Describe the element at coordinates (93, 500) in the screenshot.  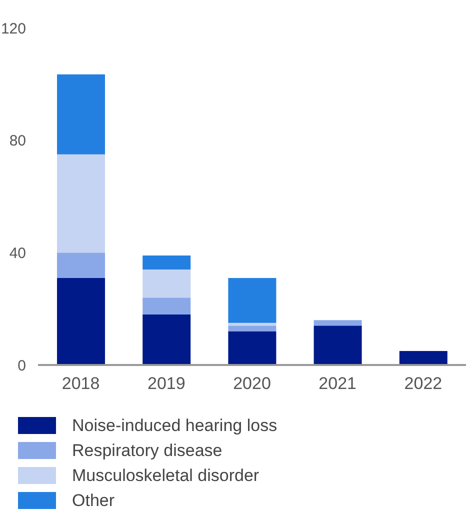
I see `legend-label: Other` at that location.